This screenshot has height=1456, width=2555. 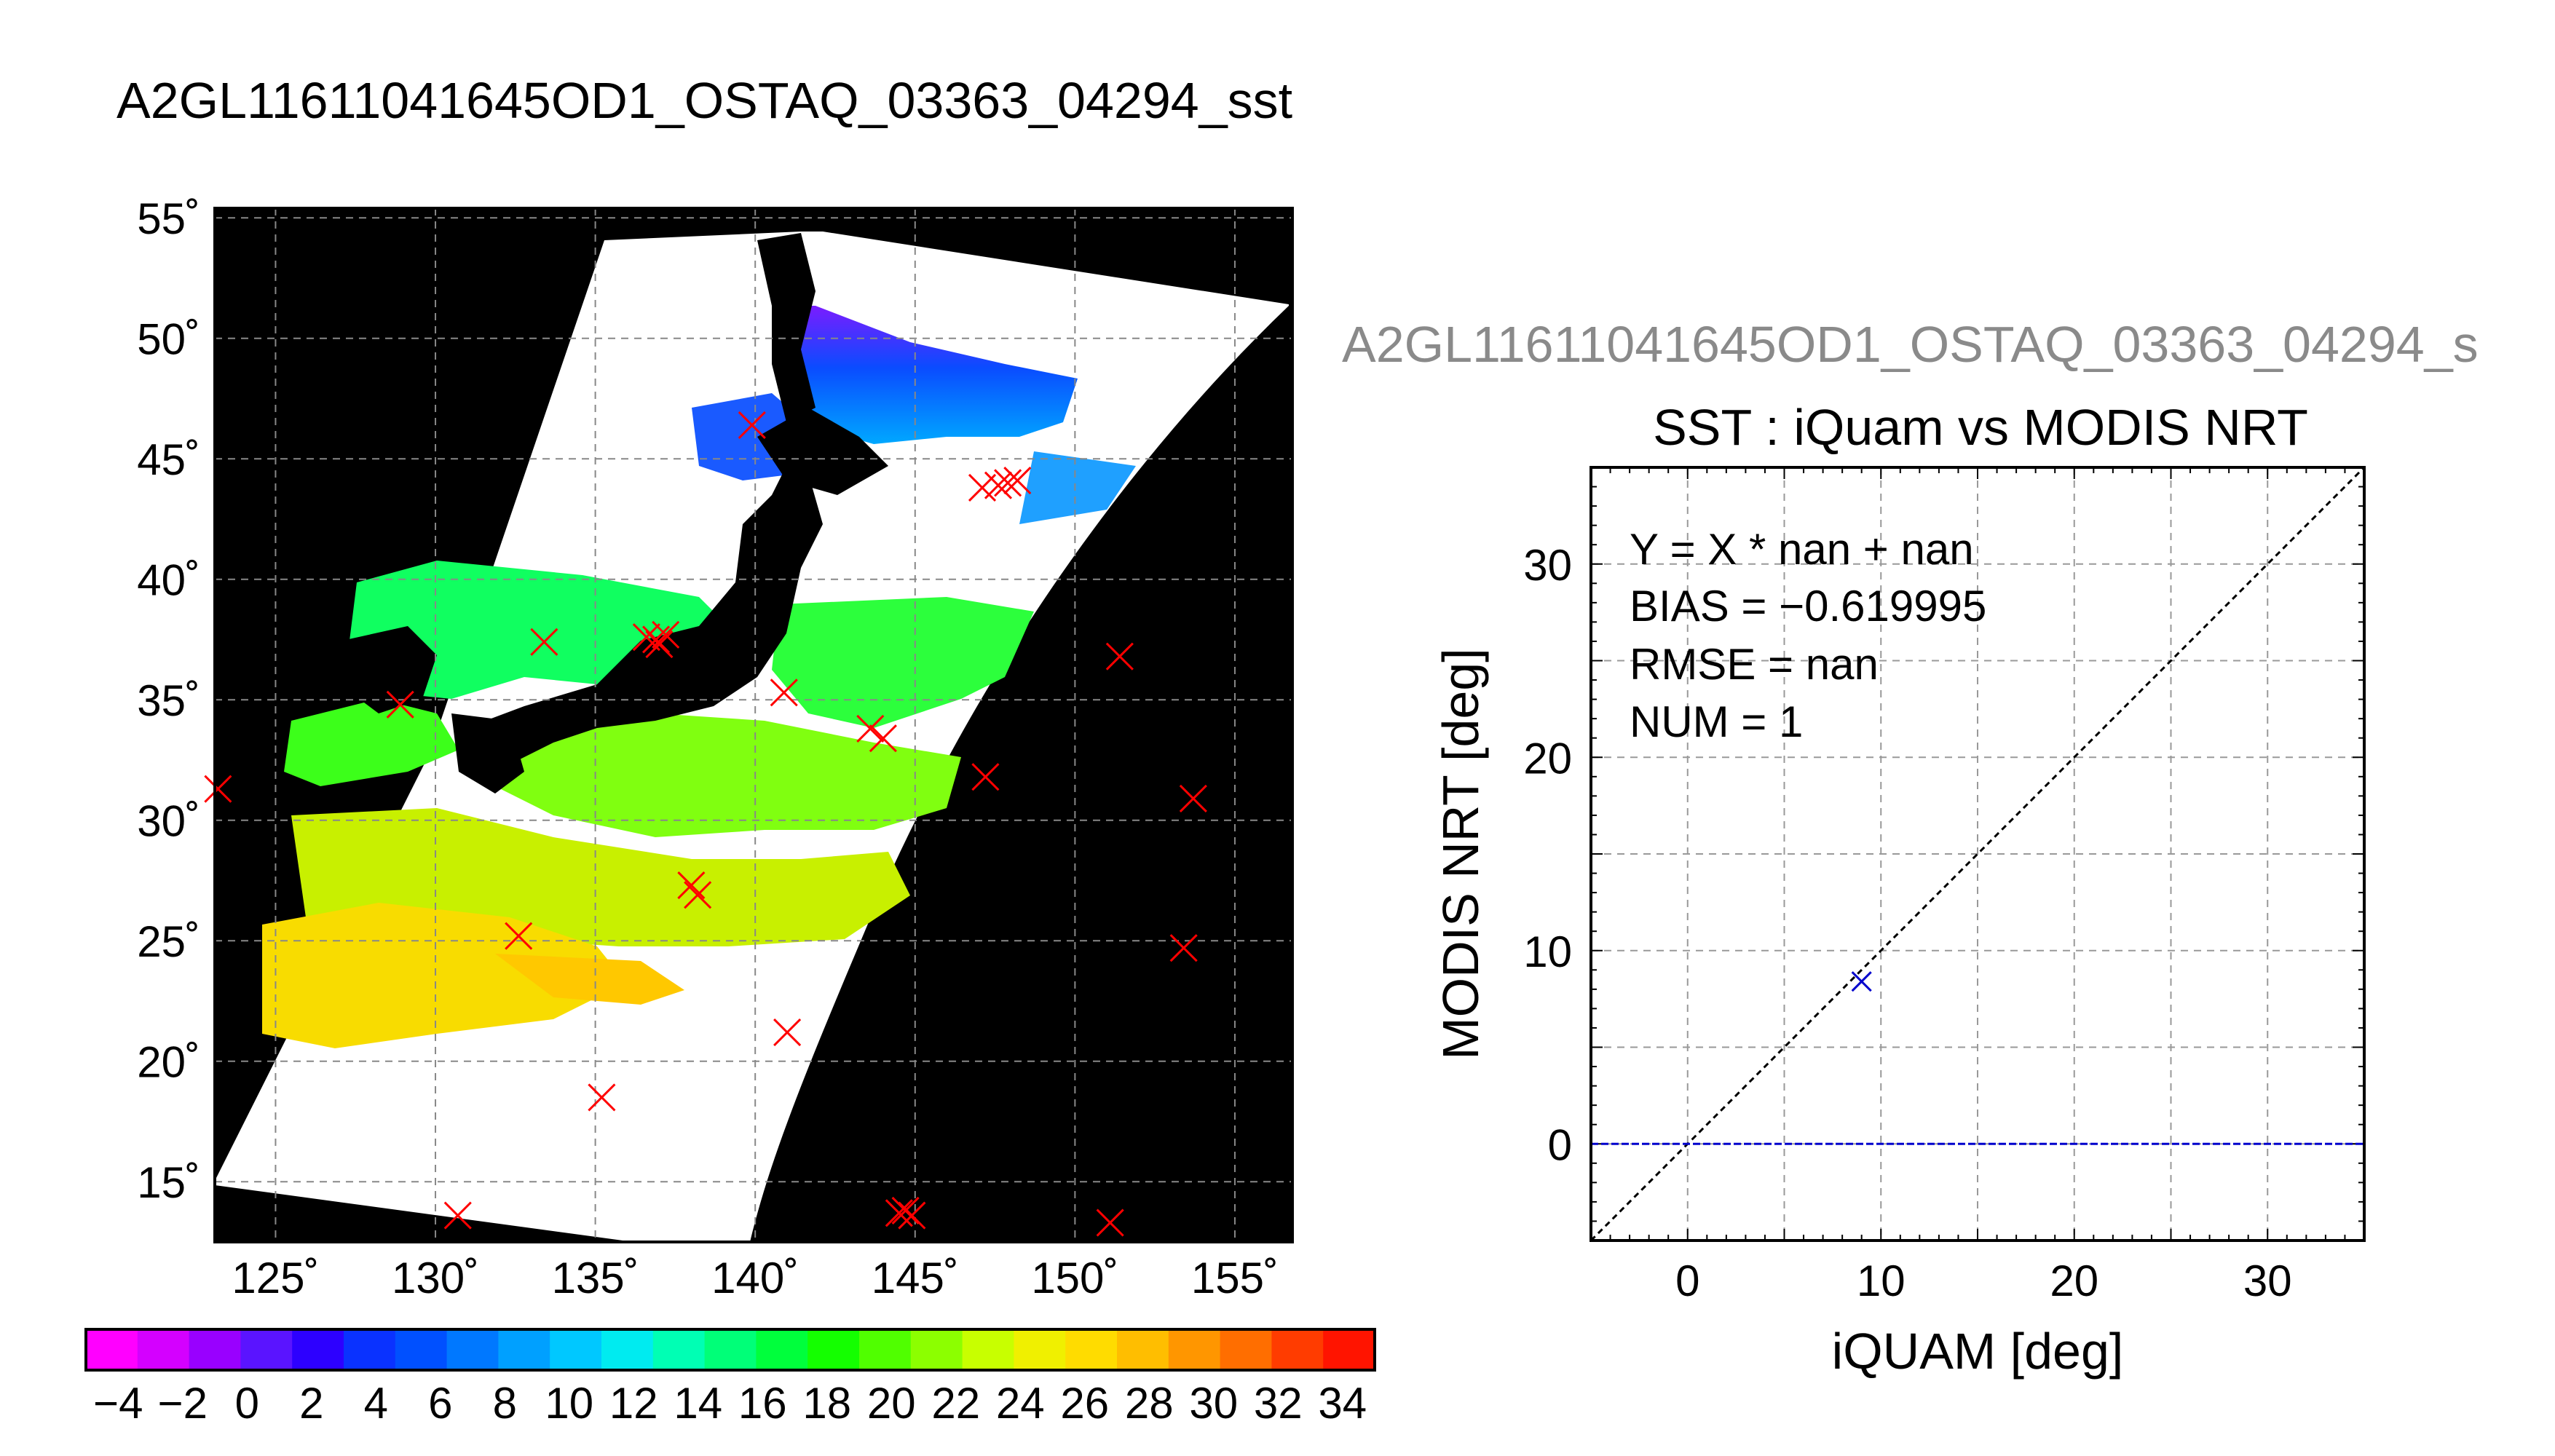 What do you see at coordinates (1980, 427) in the screenshot?
I see `scatter-title: SST : iQuam vs MODIS NRT` at bounding box center [1980, 427].